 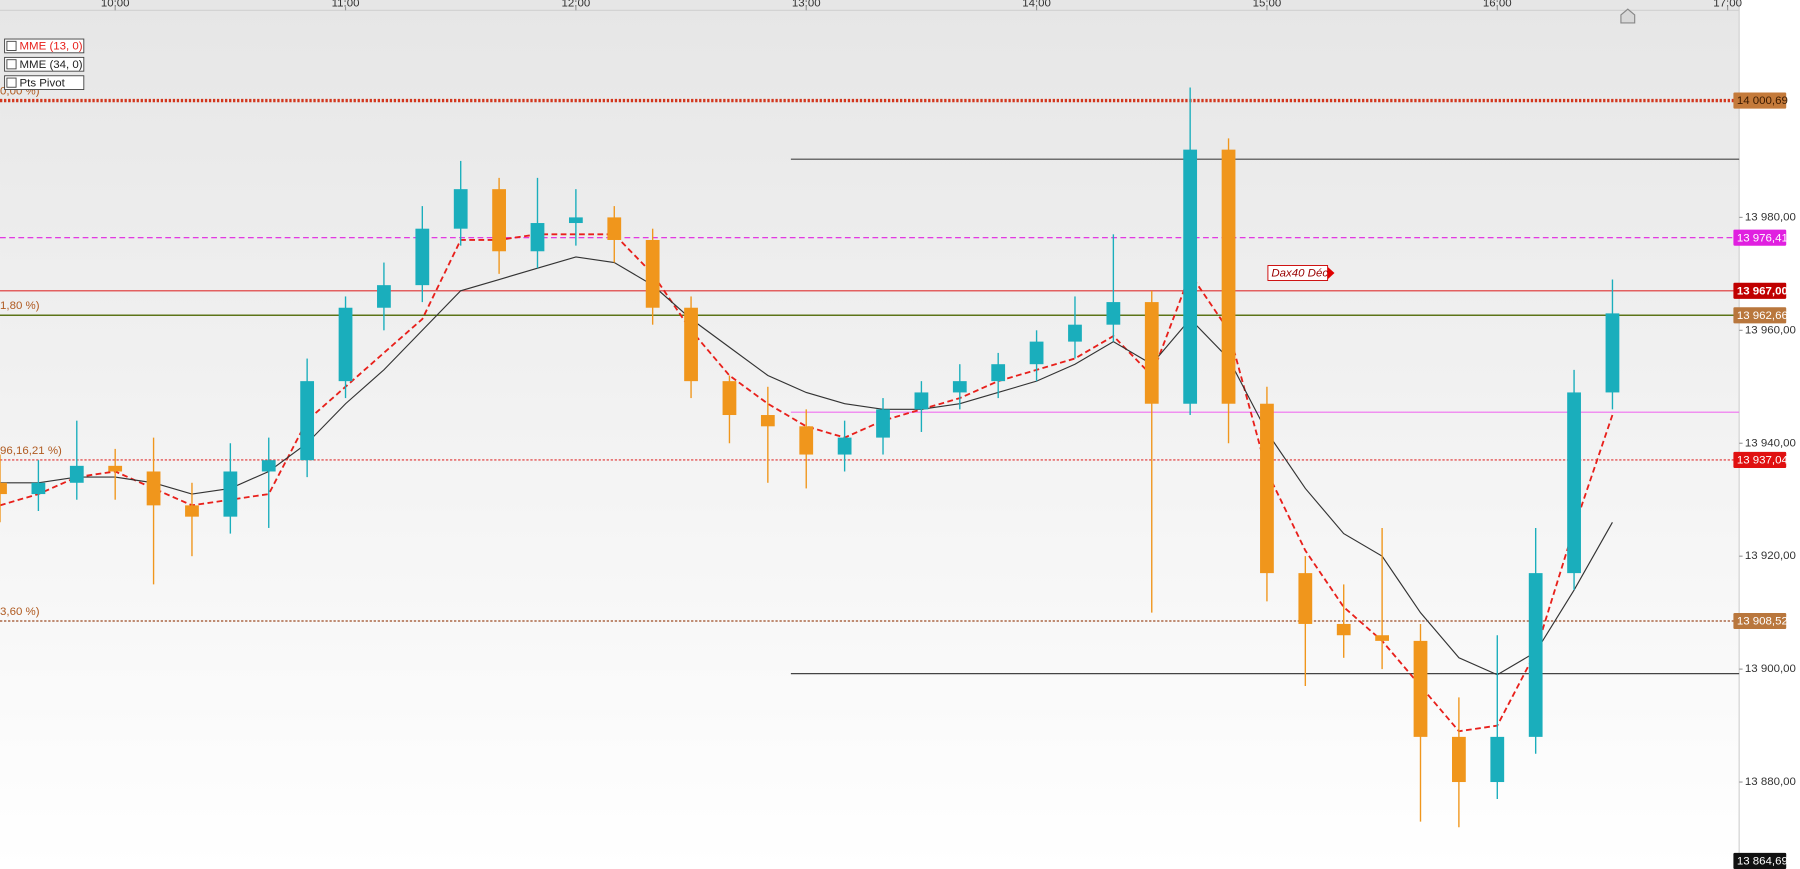 I want to click on level-marker-label: 13 908,52, so click(x=1762, y=622).